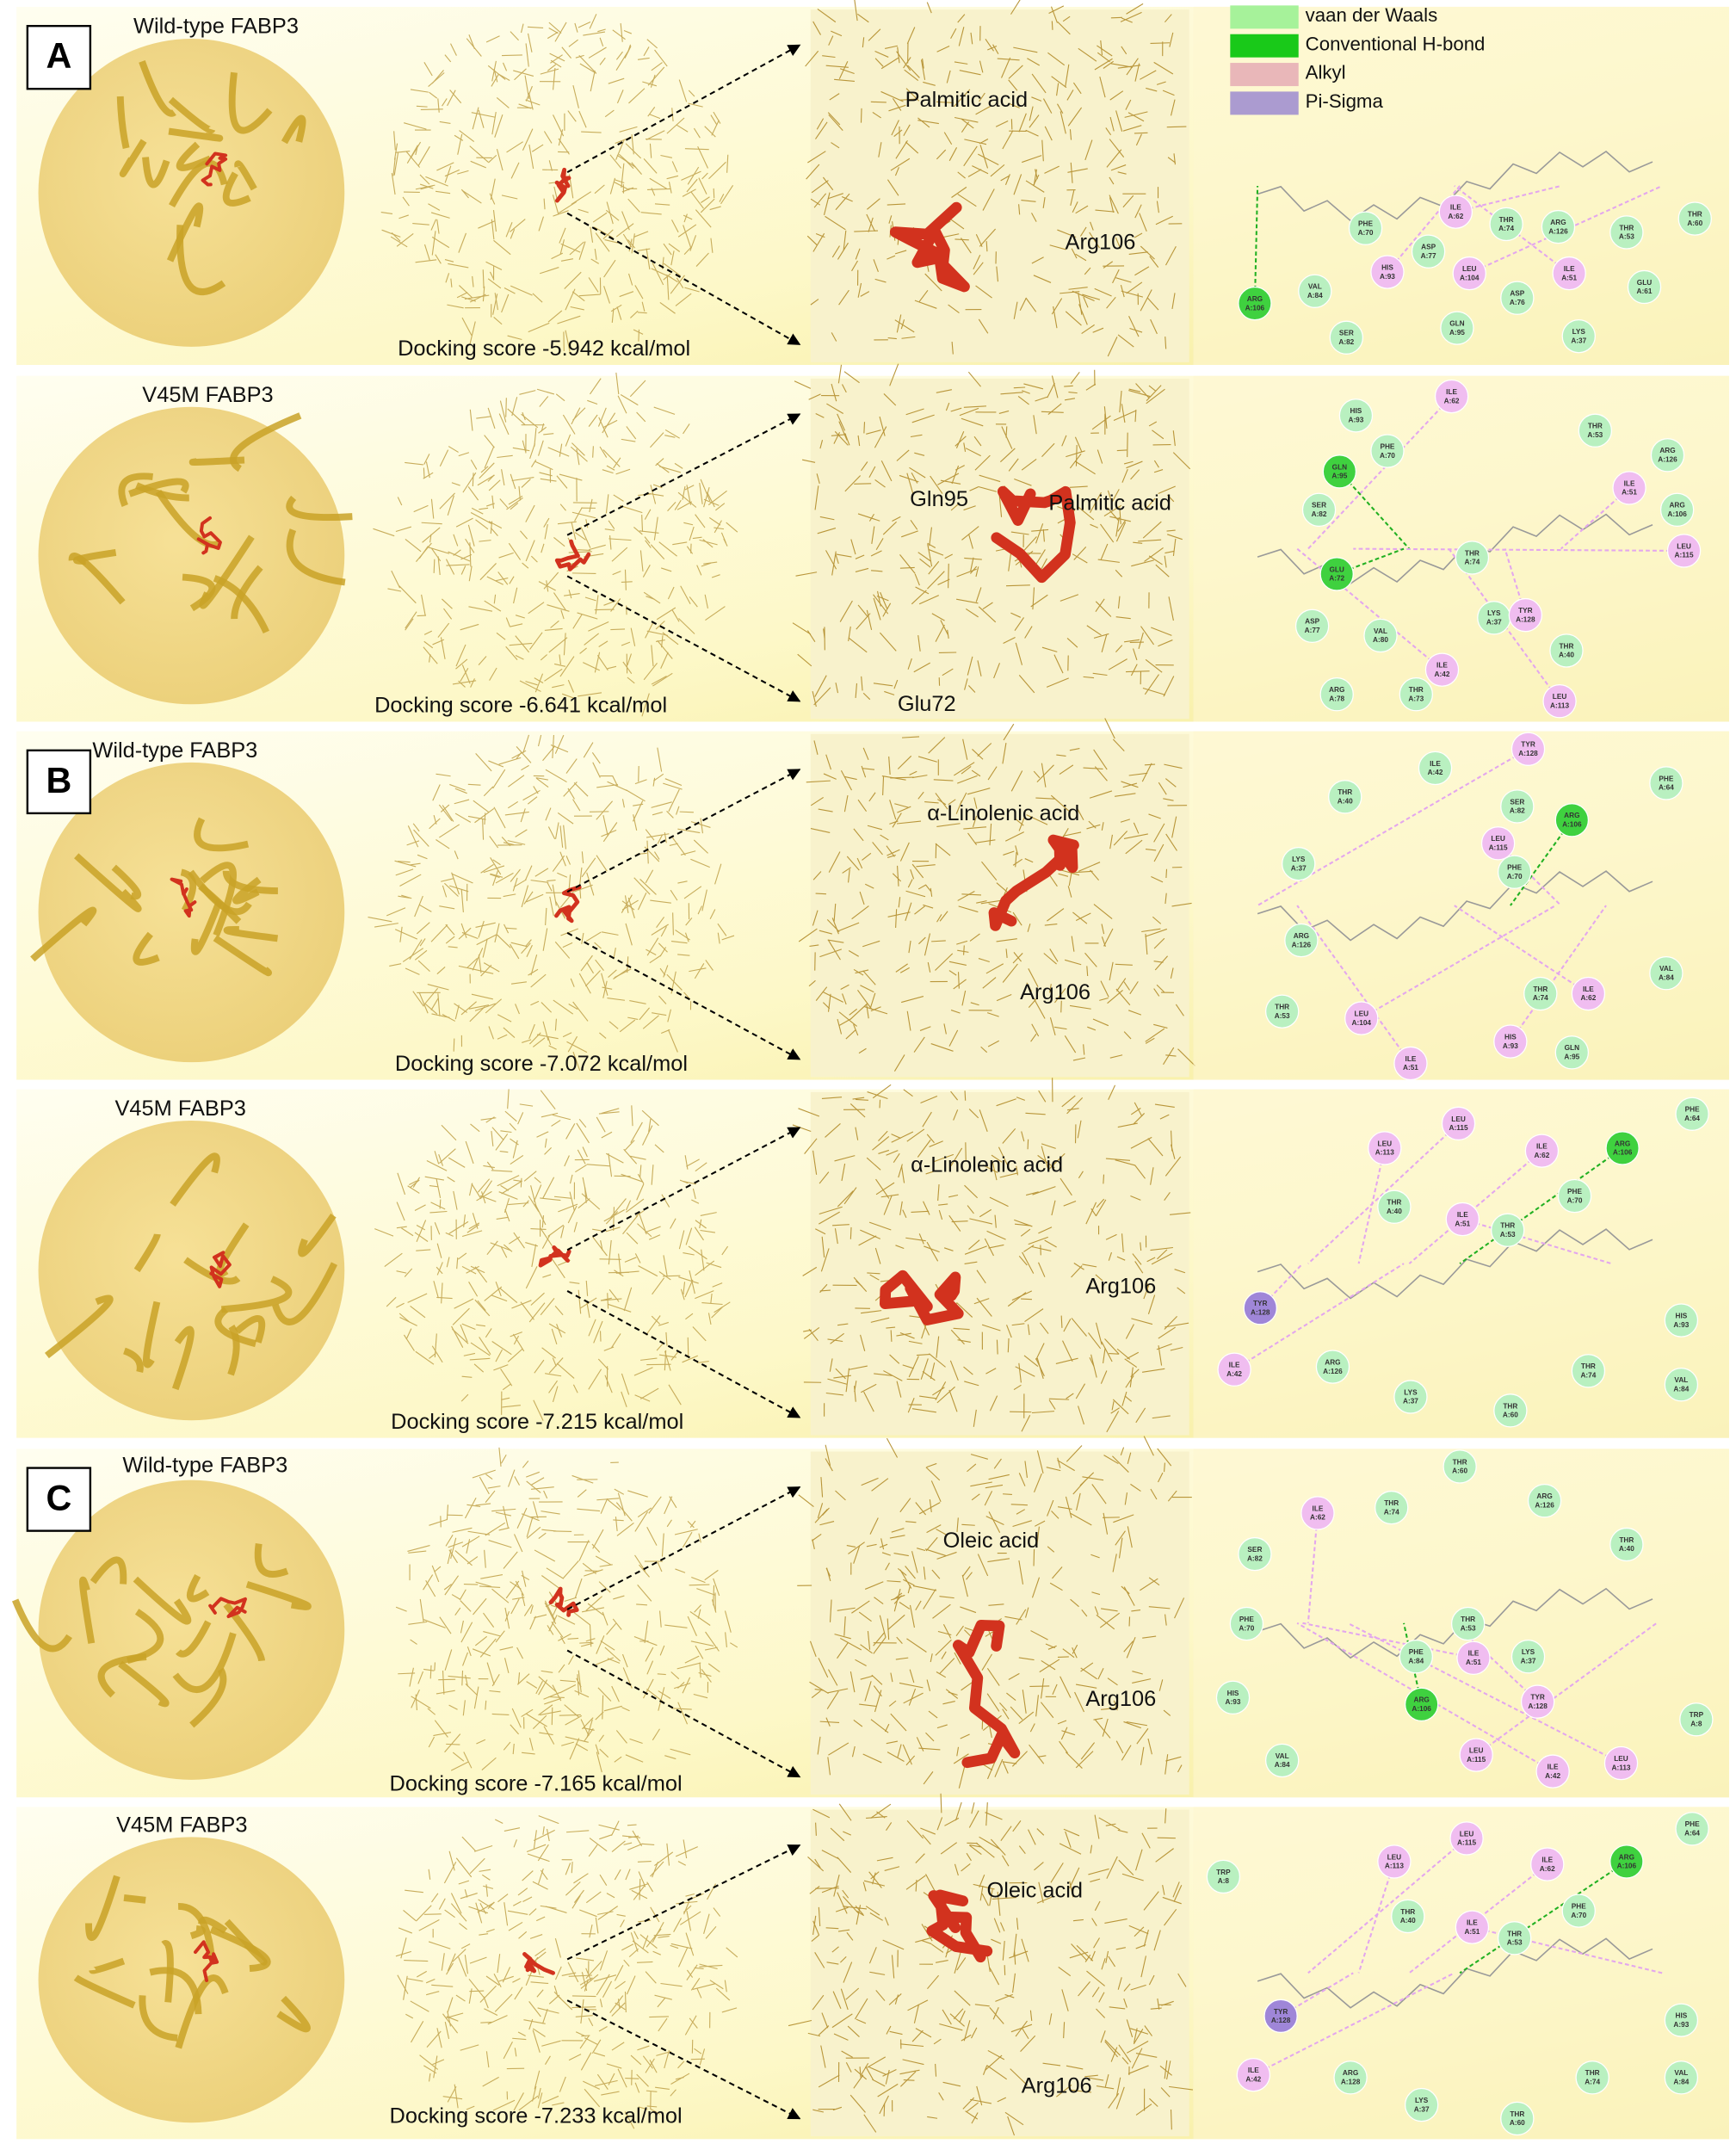 The width and height of the screenshot is (1736, 2150). Describe the element at coordinates (1528, 754) in the screenshot. I see `residue-id: A:128` at that location.